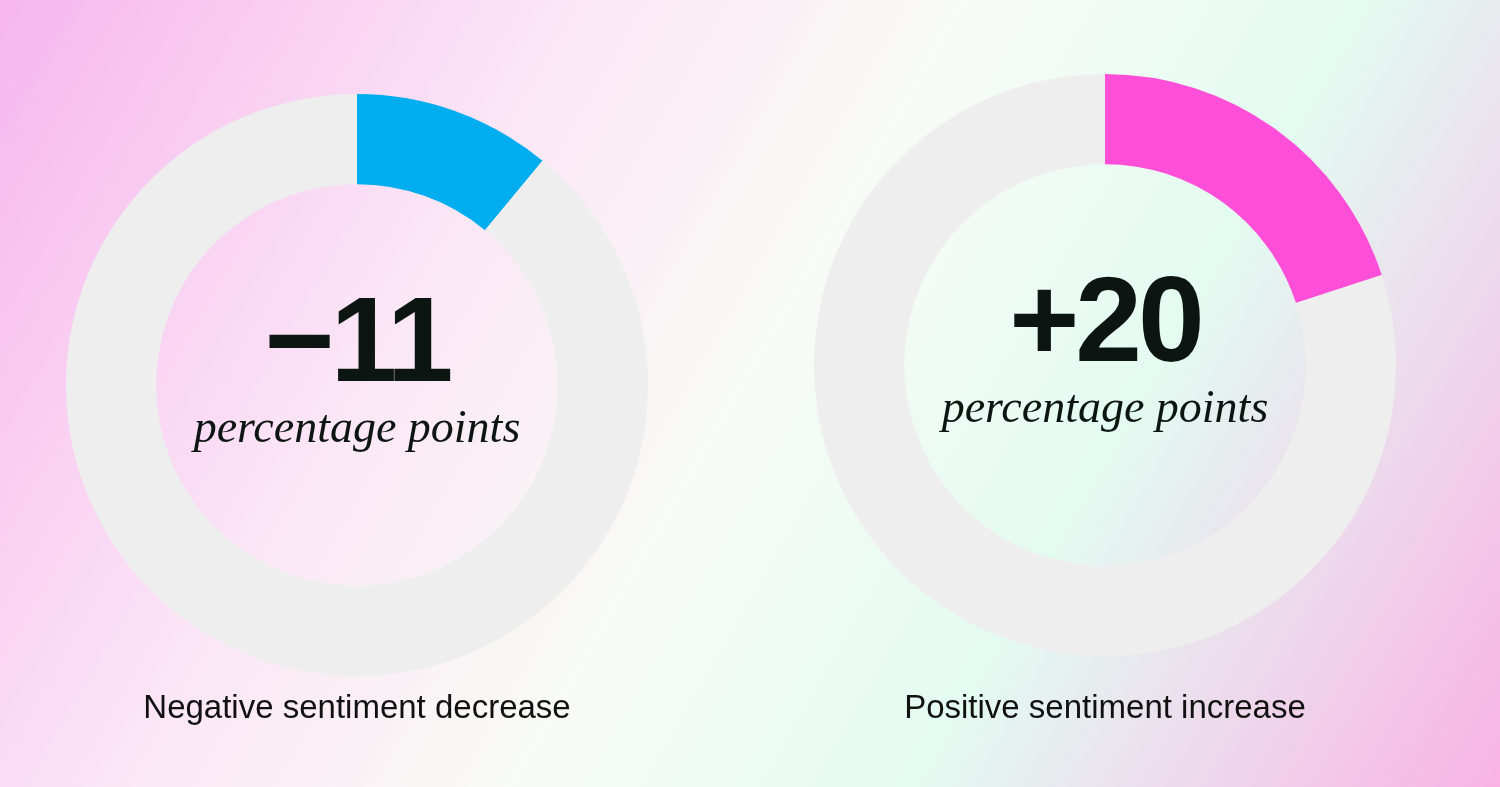 The height and width of the screenshot is (787, 1500). I want to click on text: Positive sentiment increase, so click(1105, 707).